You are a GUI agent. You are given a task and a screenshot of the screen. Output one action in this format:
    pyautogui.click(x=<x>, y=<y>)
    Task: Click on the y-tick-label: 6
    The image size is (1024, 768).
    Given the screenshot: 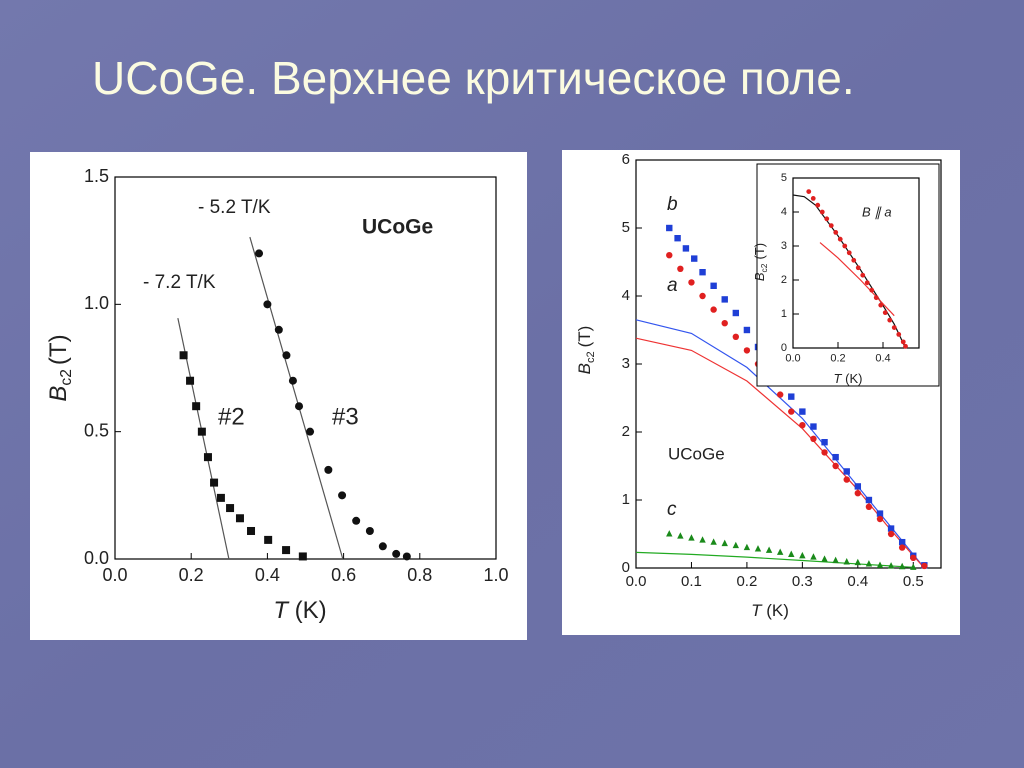 What is the action you would take?
    pyautogui.click(x=626, y=159)
    